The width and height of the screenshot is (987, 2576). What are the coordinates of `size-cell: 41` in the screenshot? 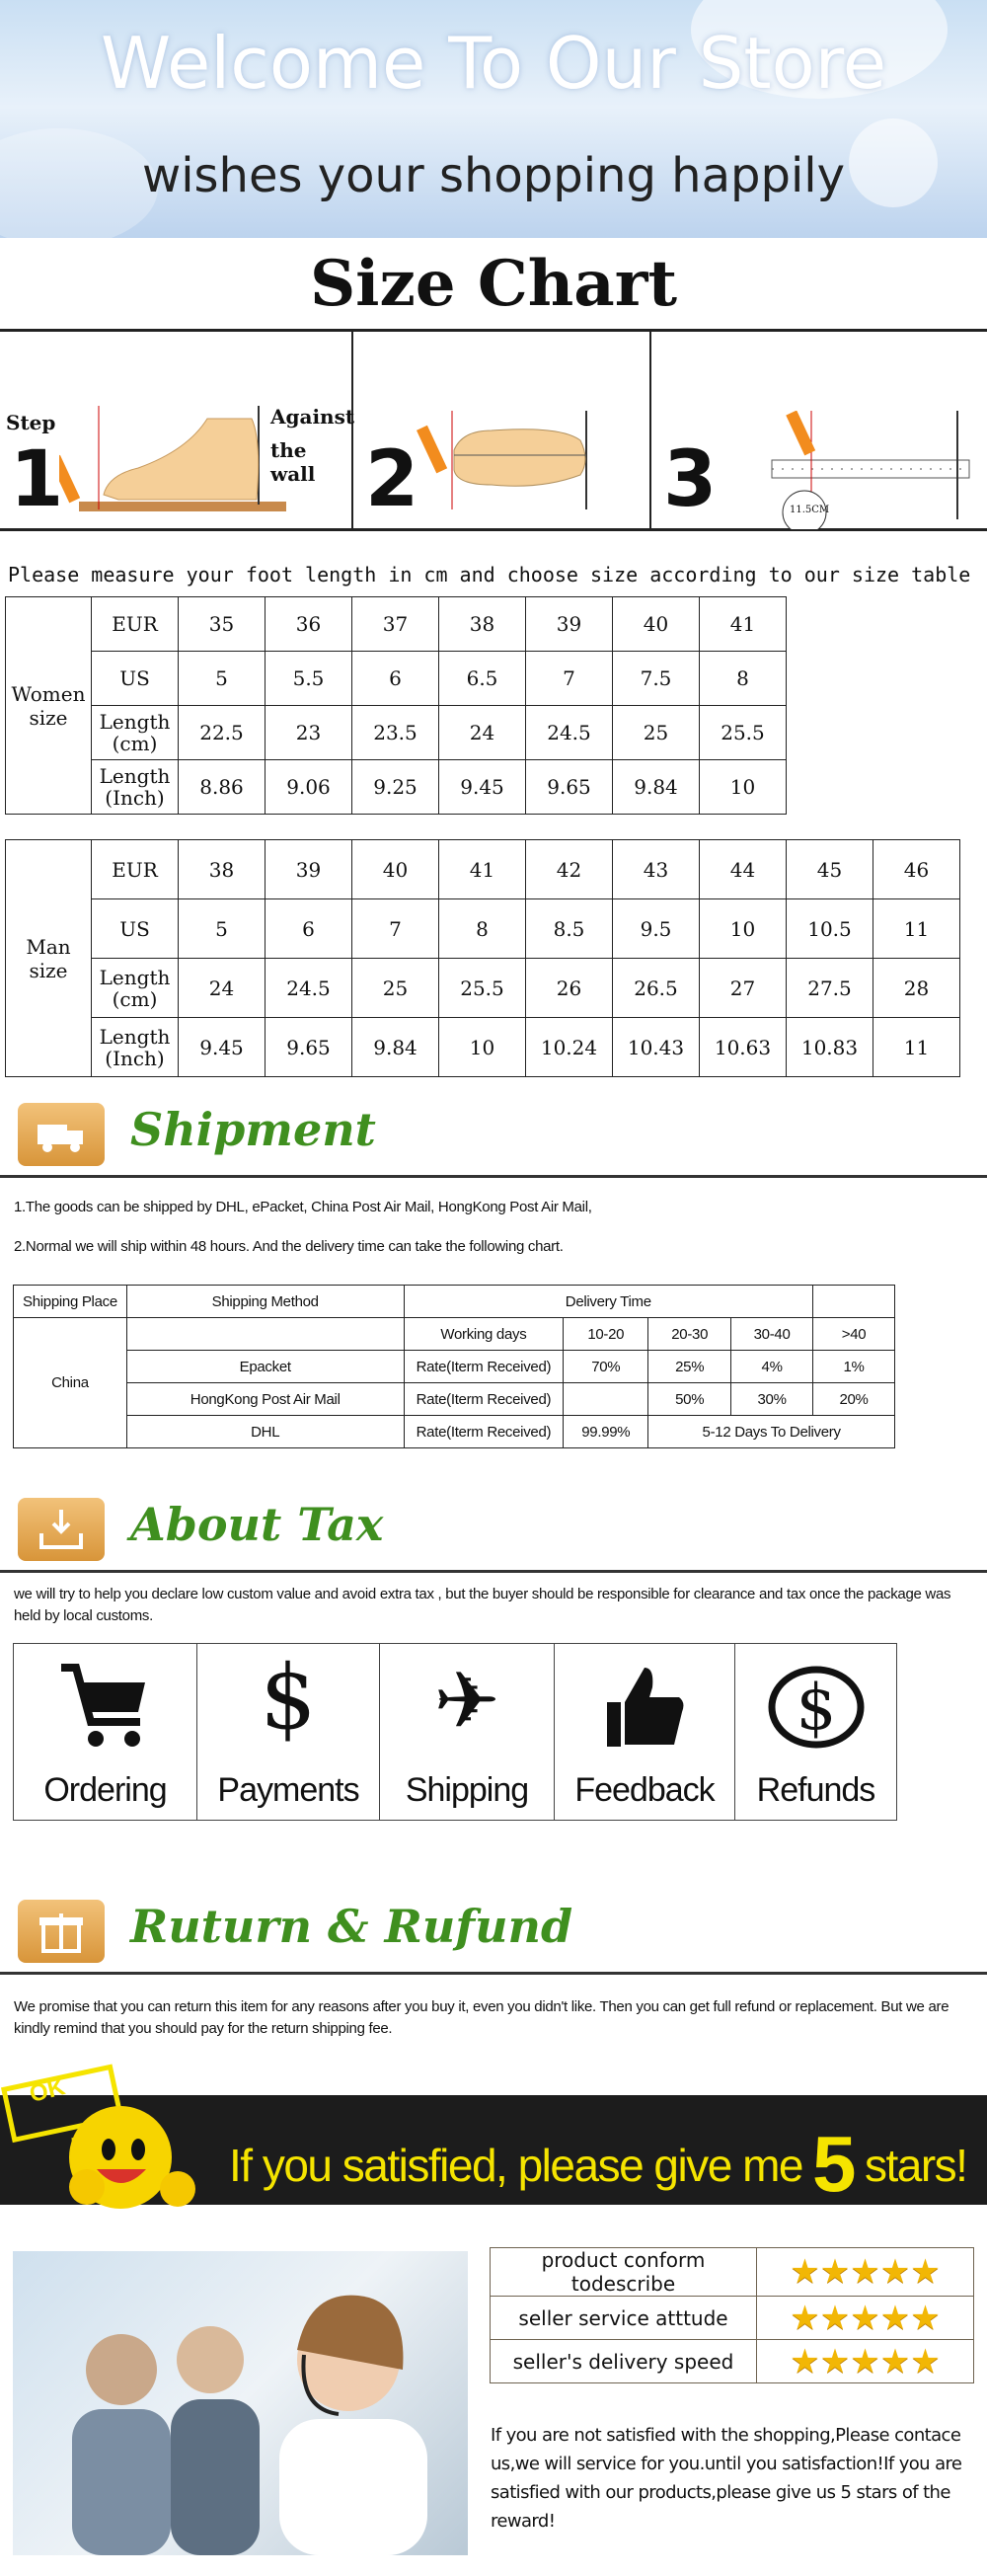 It's located at (743, 624).